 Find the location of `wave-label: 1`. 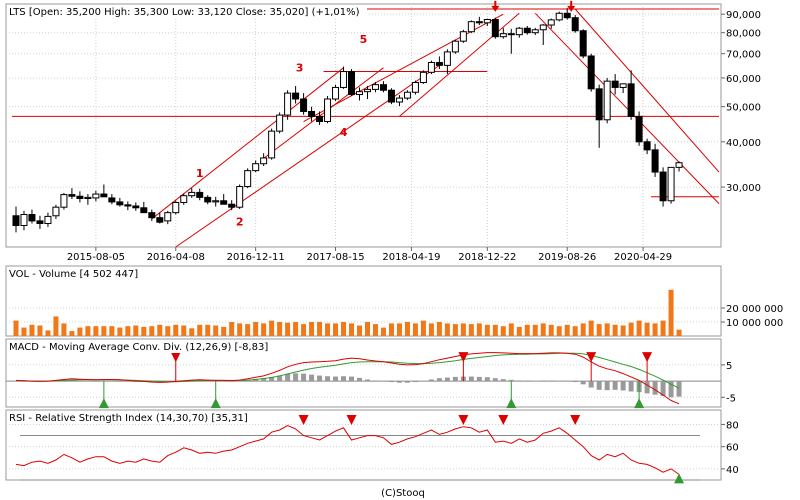

wave-label: 1 is located at coordinates (200, 173).